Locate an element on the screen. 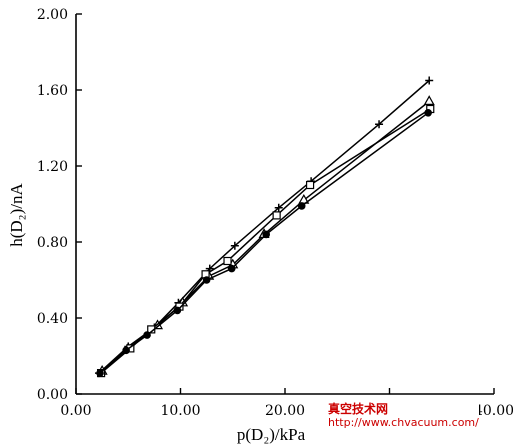 This screenshot has height=445, width=513. y-tick-label: 0.00 is located at coordinates (52, 395).